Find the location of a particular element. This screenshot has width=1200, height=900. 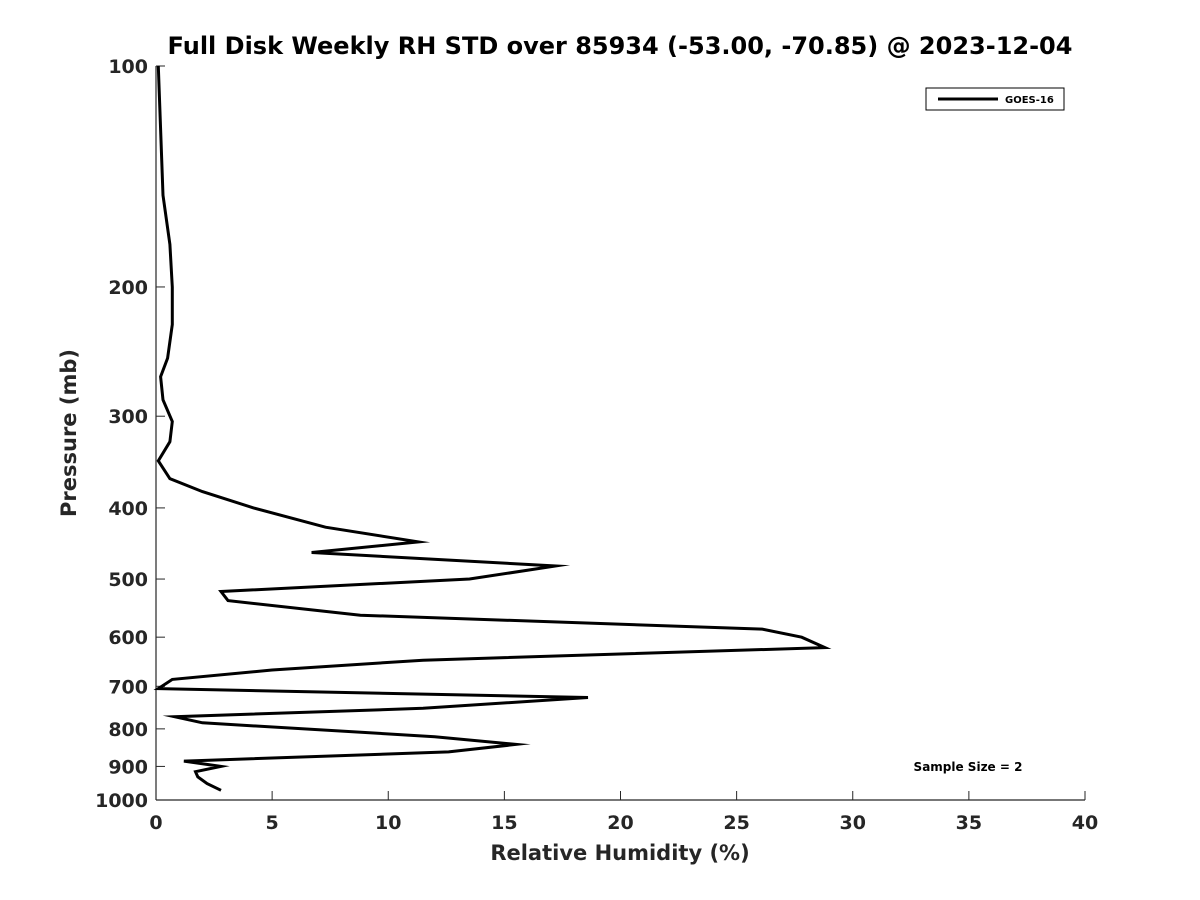

y-tick-label: 1000 is located at coordinates (121, 801).